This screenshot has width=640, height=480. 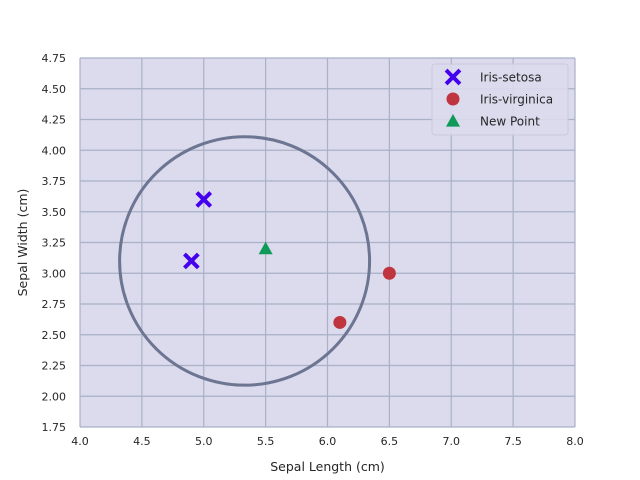 I want to click on legend-label-iris-setosa: Iris-setosa, so click(x=511, y=78).